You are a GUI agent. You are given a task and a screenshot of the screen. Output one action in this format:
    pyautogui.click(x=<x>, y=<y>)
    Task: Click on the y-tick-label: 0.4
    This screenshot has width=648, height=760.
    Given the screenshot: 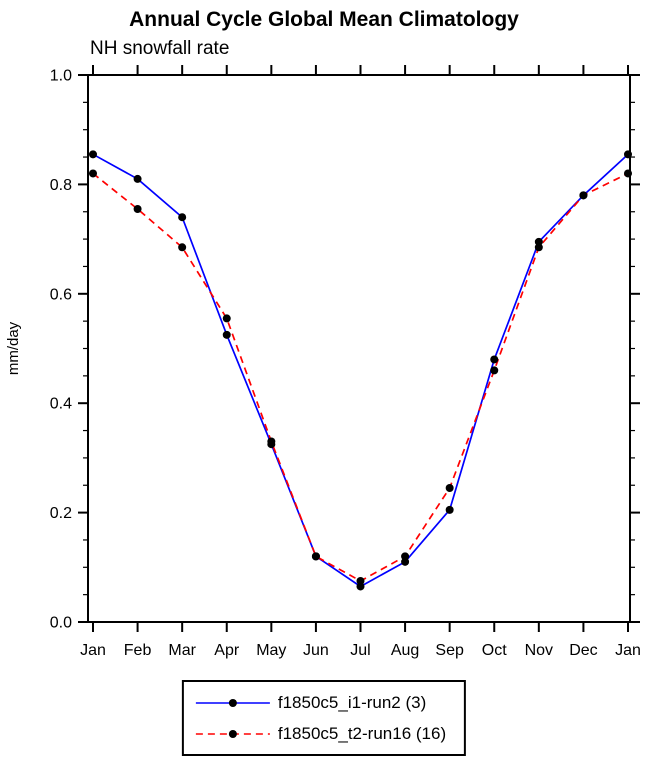 What is the action you would take?
    pyautogui.click(x=61, y=404)
    